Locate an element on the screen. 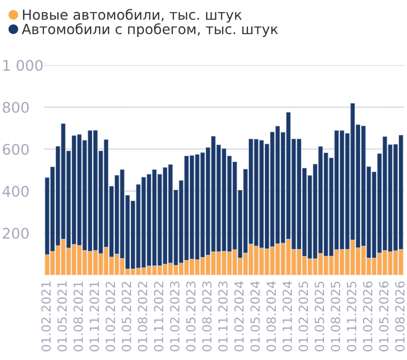  y-tick-label: 1 000 is located at coordinates (23, 65).